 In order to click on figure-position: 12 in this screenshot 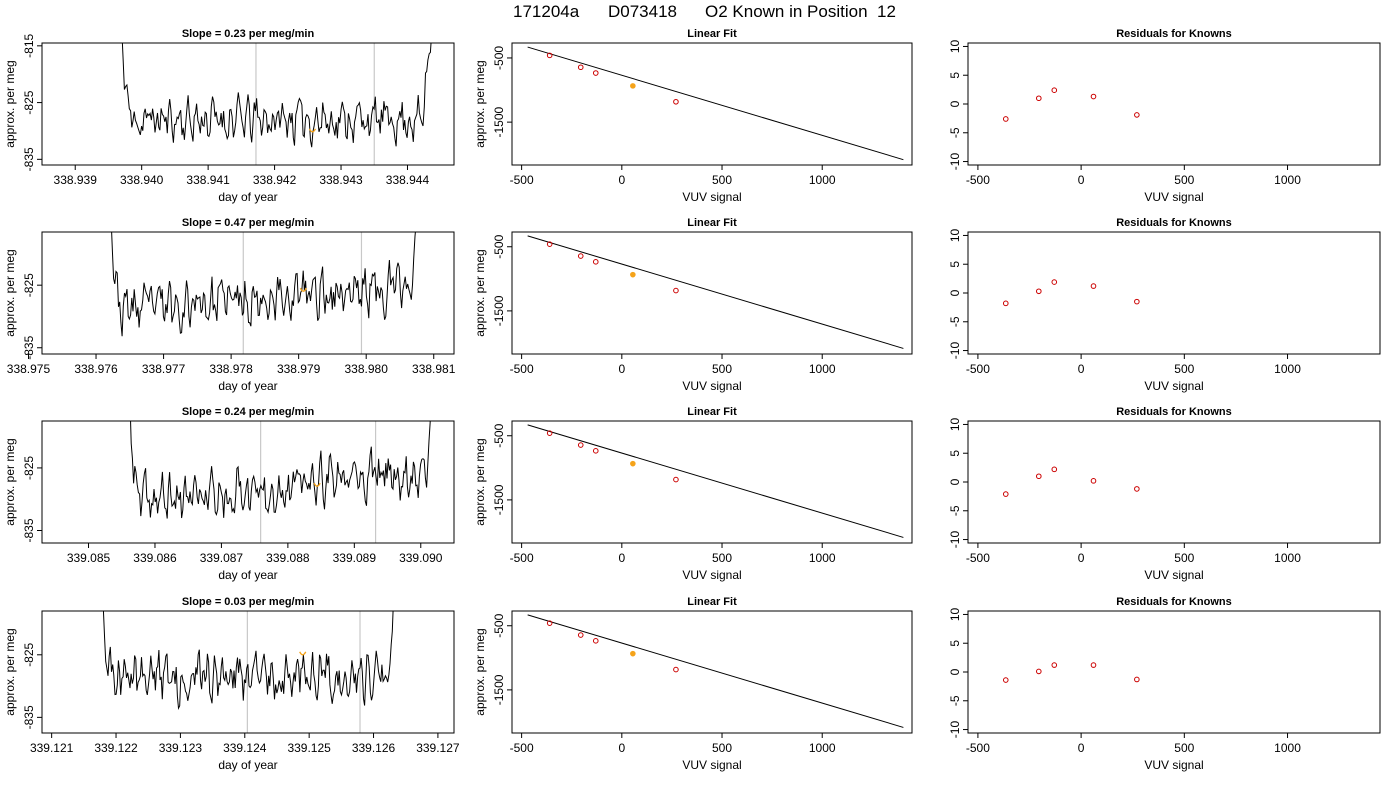, I will do `click(886, 11)`.